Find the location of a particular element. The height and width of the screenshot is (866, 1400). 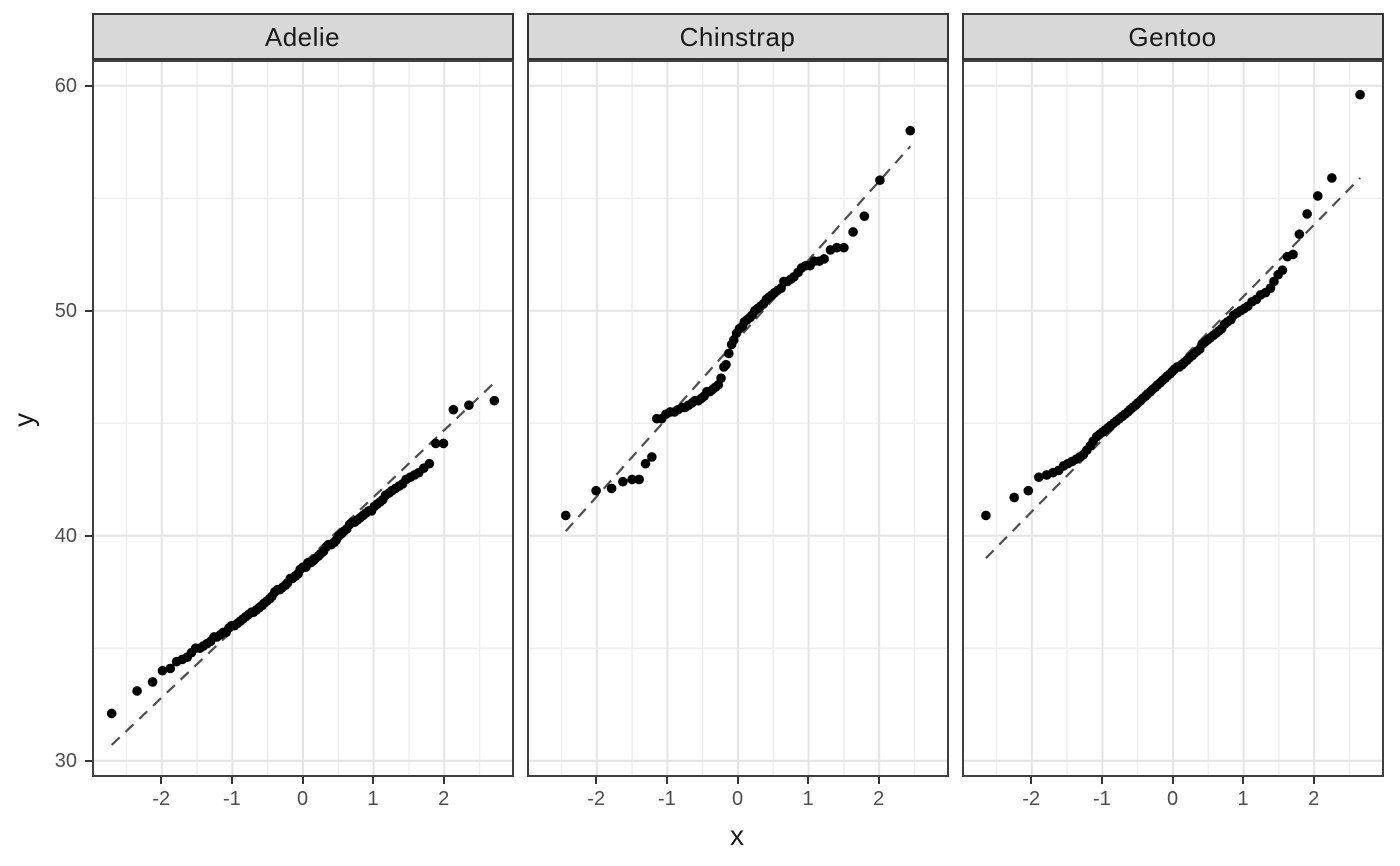

x-axis-title: x is located at coordinates (737, 835).